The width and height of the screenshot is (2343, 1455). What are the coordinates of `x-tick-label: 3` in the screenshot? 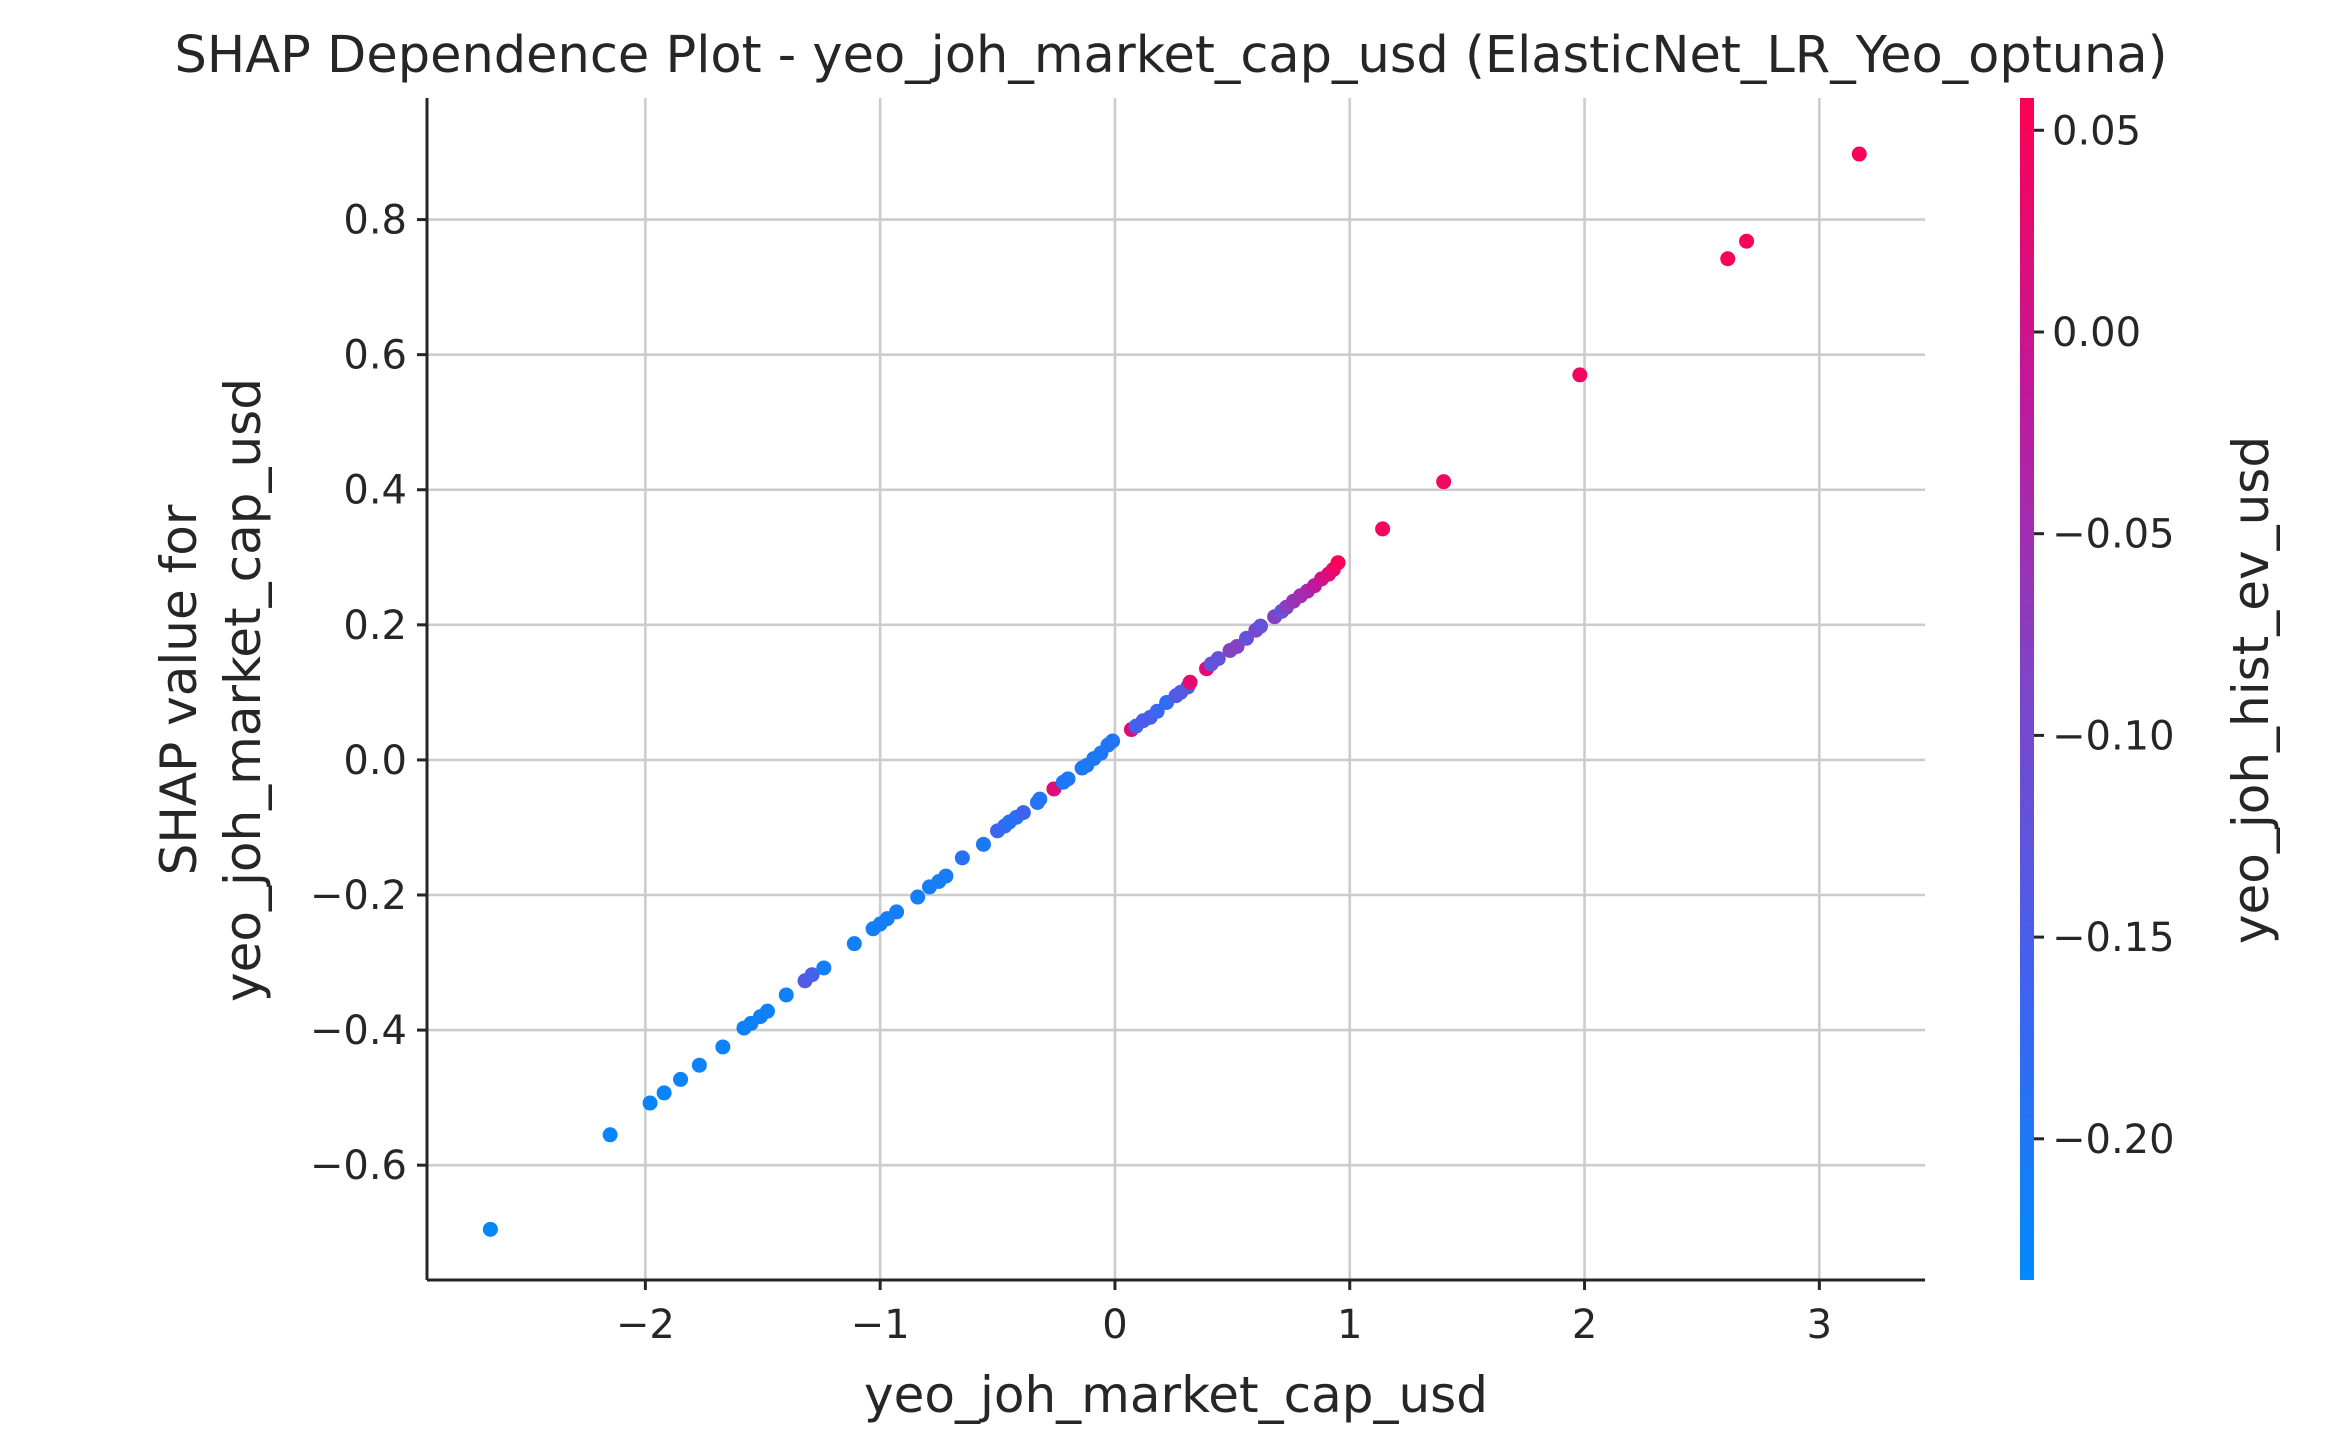 It's located at (1819, 1325).